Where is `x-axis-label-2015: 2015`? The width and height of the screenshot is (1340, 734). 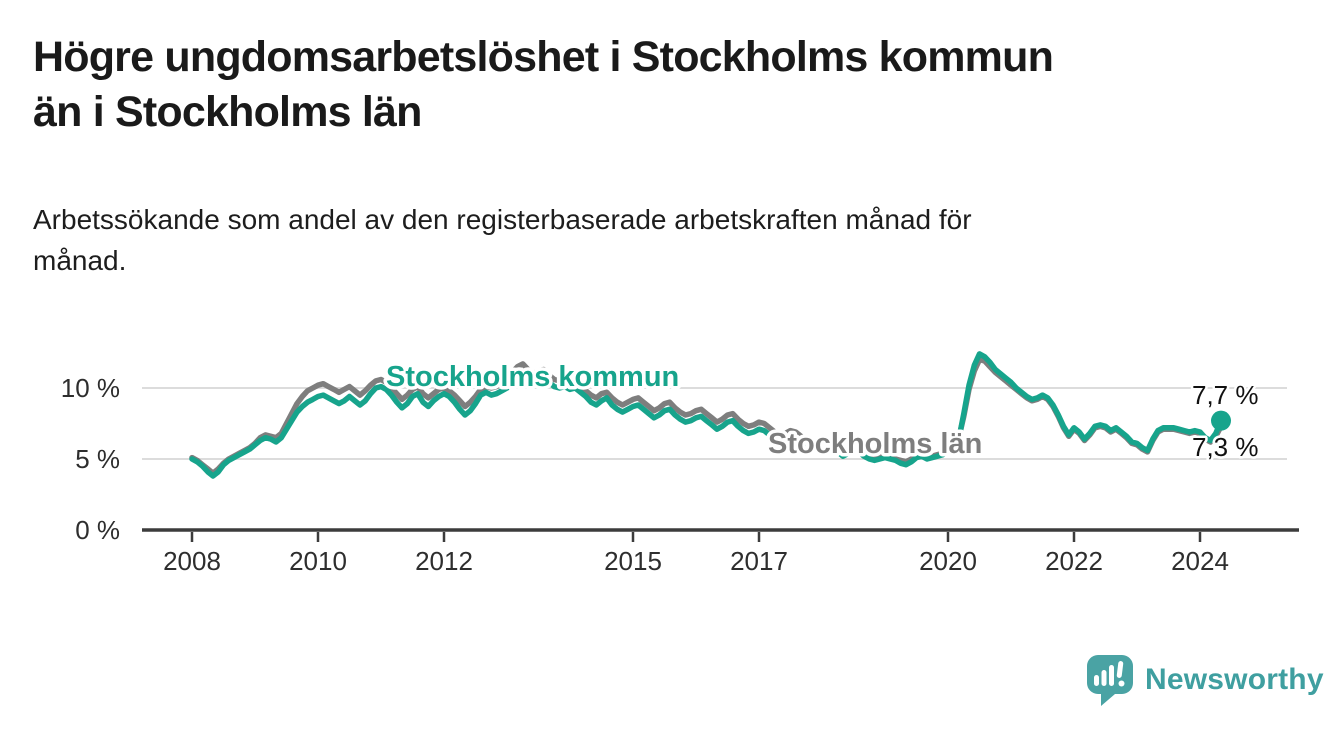
x-axis-label-2015: 2015 is located at coordinates (633, 561).